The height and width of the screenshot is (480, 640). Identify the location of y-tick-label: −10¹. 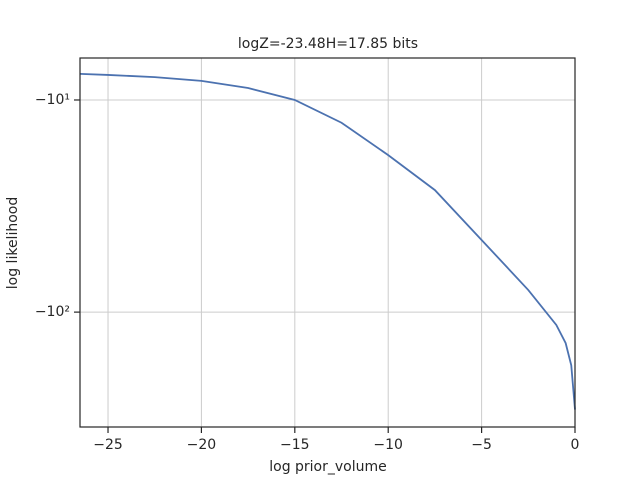
(52, 100).